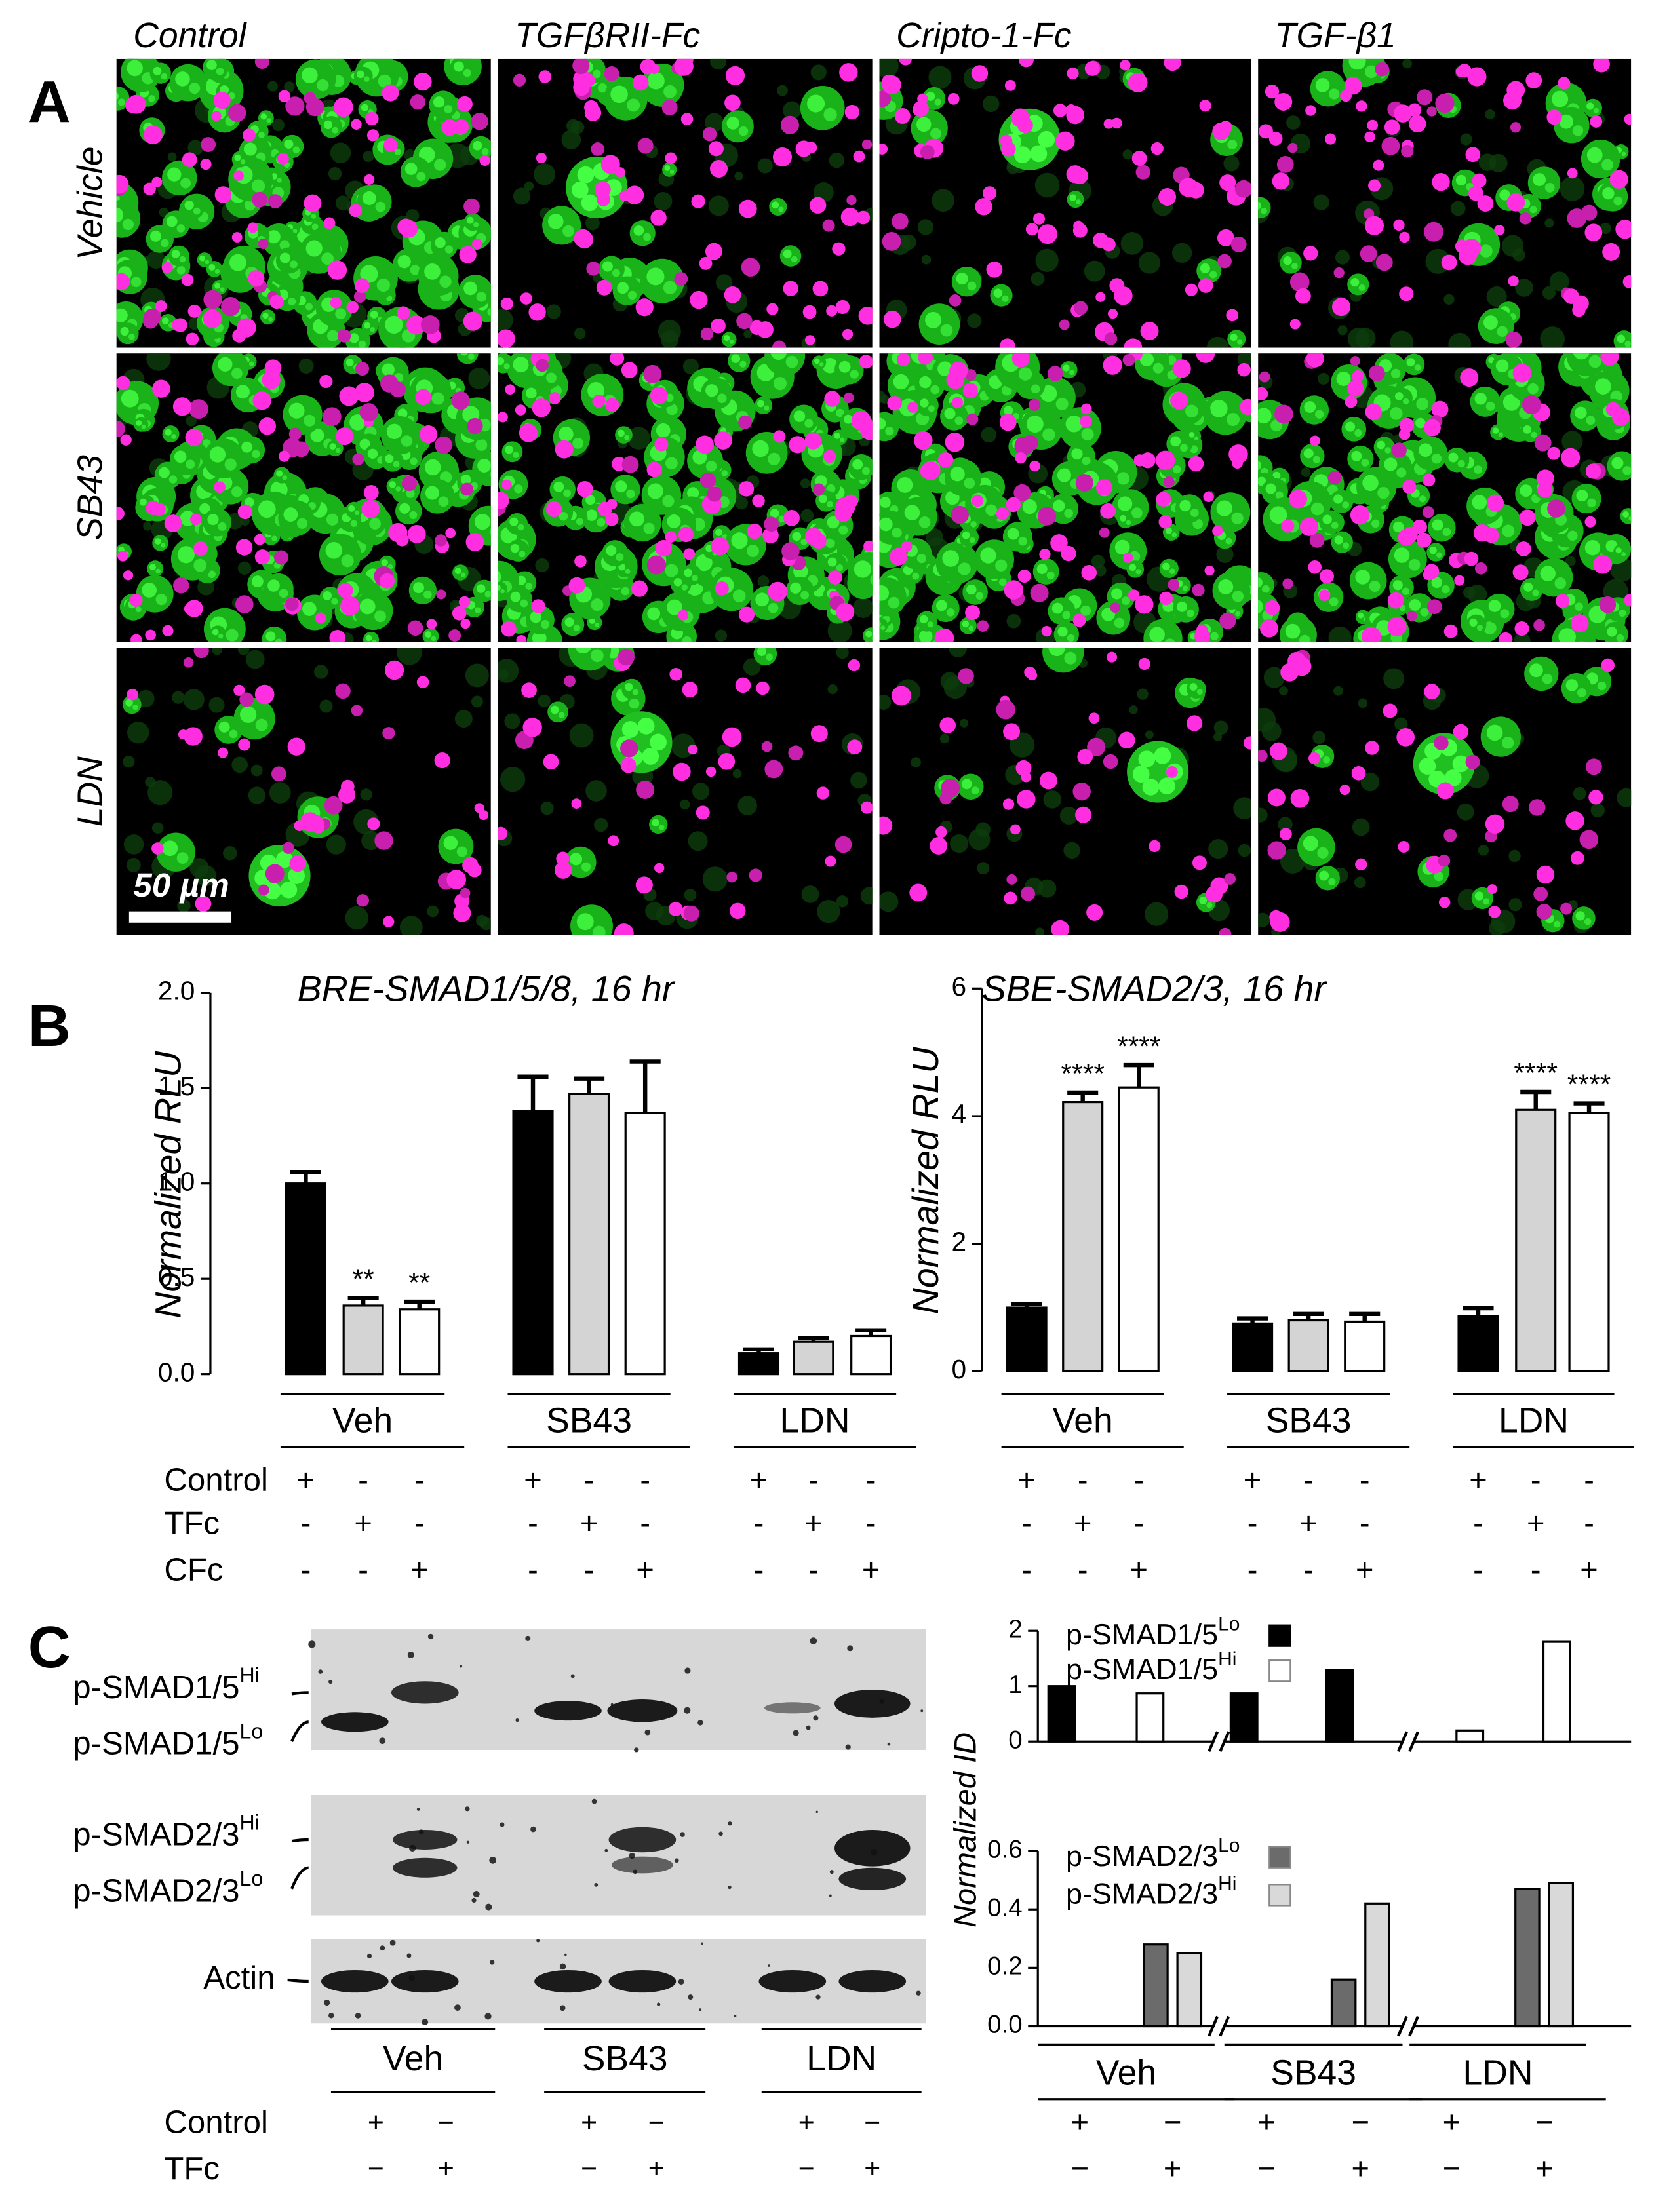  Describe the element at coordinates (1445, 792) in the screenshot. I see `micrograph` at that location.